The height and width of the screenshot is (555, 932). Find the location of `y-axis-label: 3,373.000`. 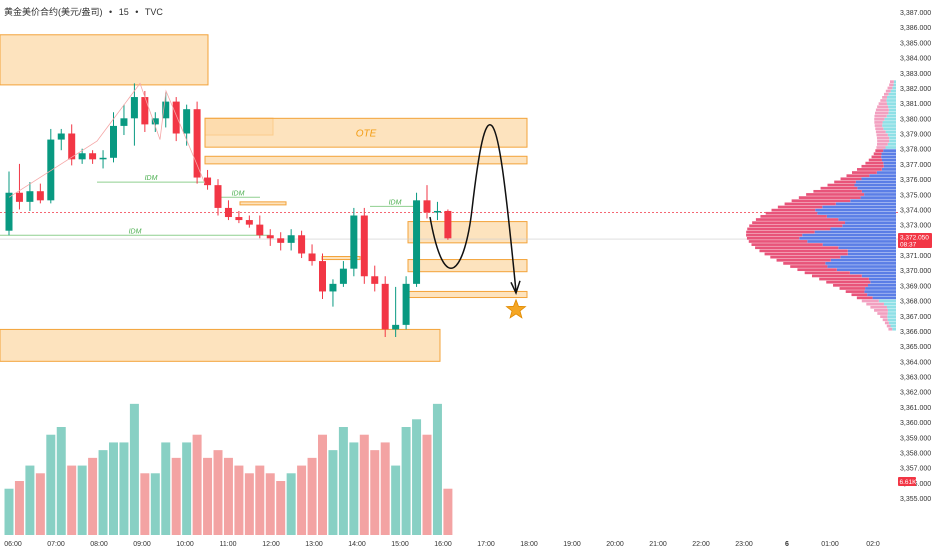

y-axis-label: 3,373.000 is located at coordinates (915, 226).